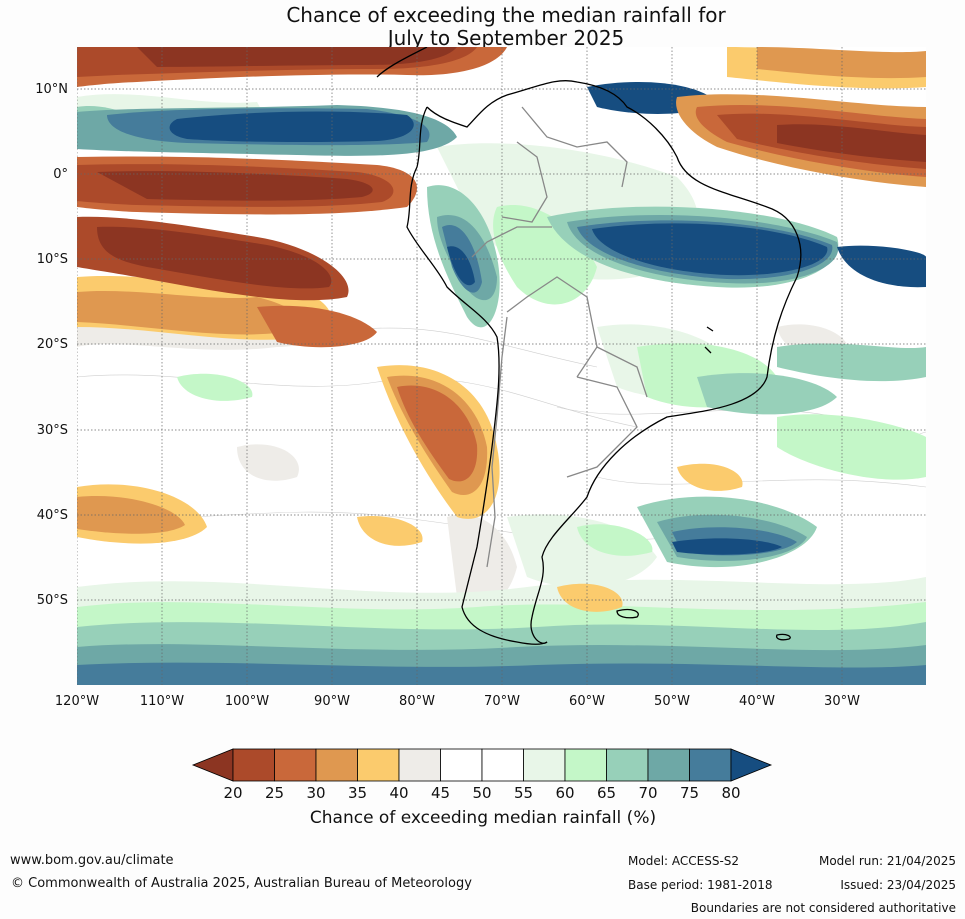  I want to click on lon-label-90w: 90°W, so click(332, 701).